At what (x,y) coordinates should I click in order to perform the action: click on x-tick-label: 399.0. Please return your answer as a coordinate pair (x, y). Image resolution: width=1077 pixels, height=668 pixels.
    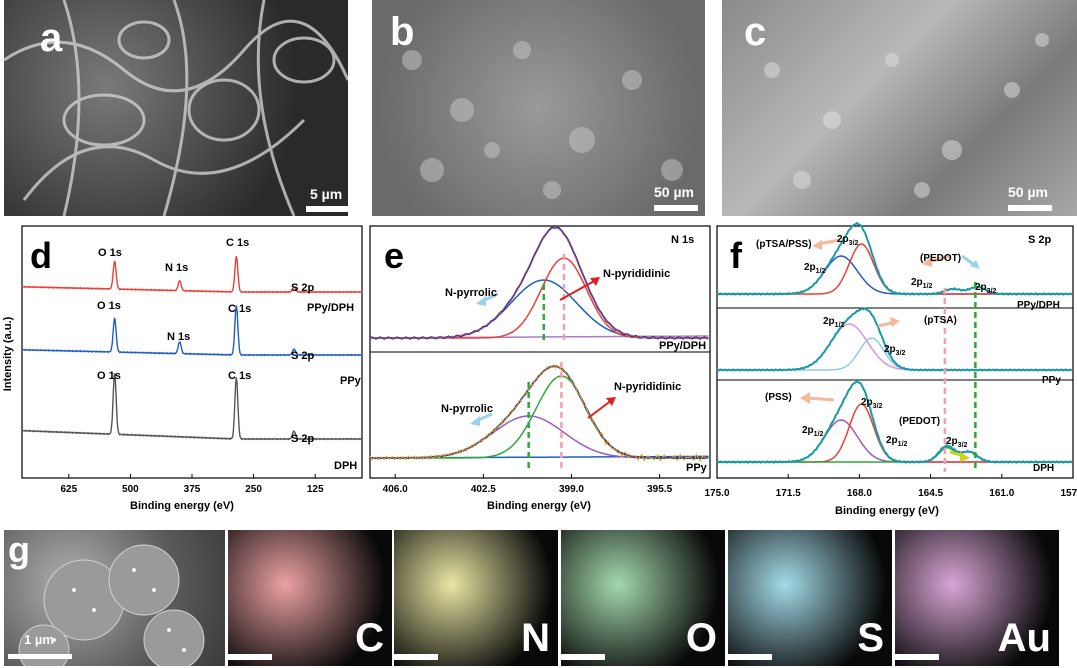
    Looking at the image, I should click on (571, 489).